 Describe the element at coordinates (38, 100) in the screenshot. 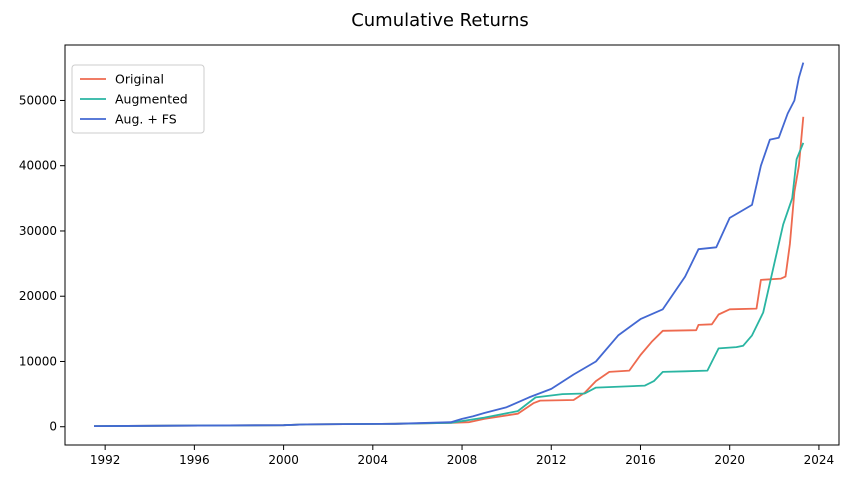

I see `y-tick-label: 50000` at that location.